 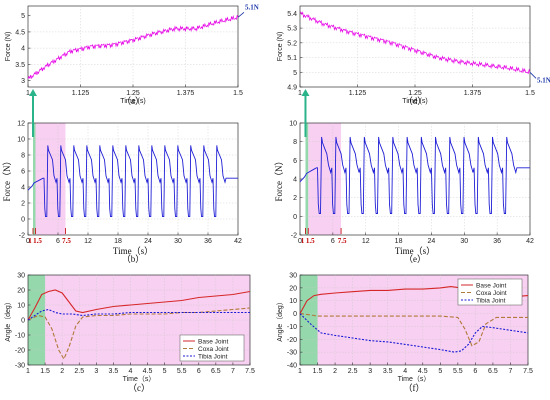 I want to click on y-tick-label: -20, so click(x=20, y=351).